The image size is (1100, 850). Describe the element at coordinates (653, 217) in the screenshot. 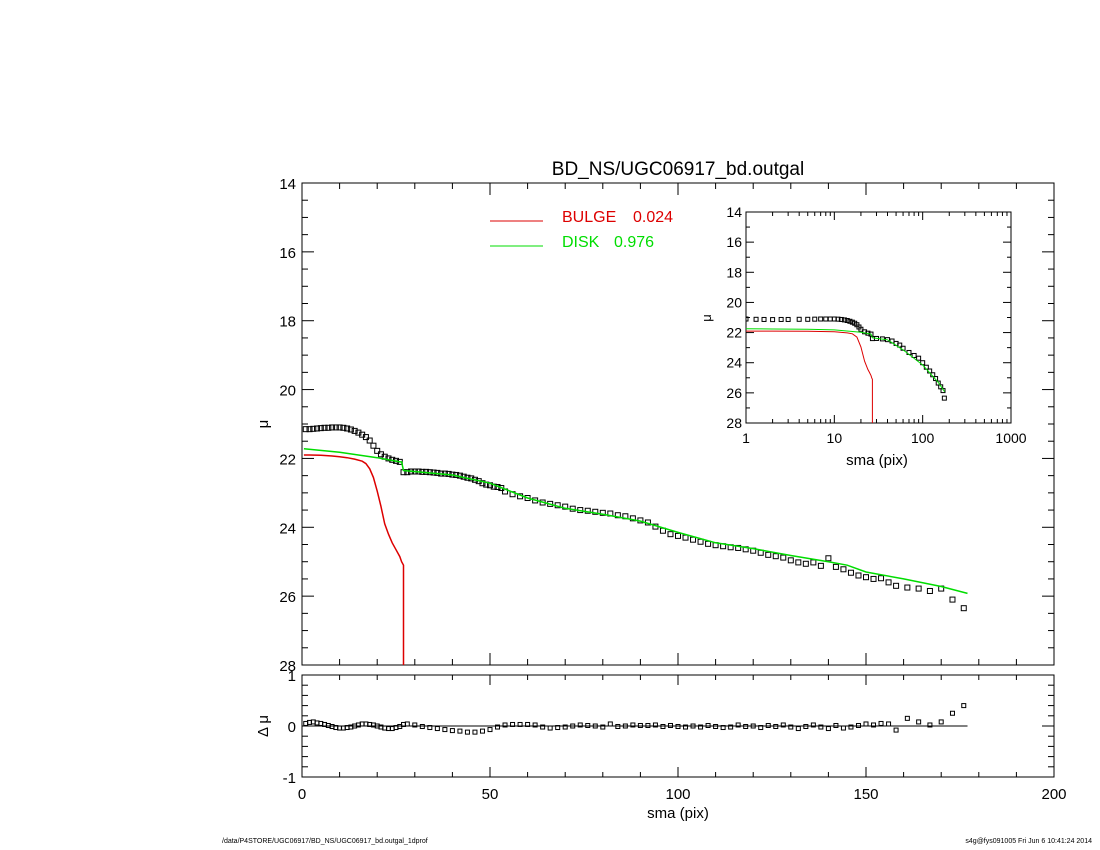

I see `legend-bulge-value: 0.024` at that location.